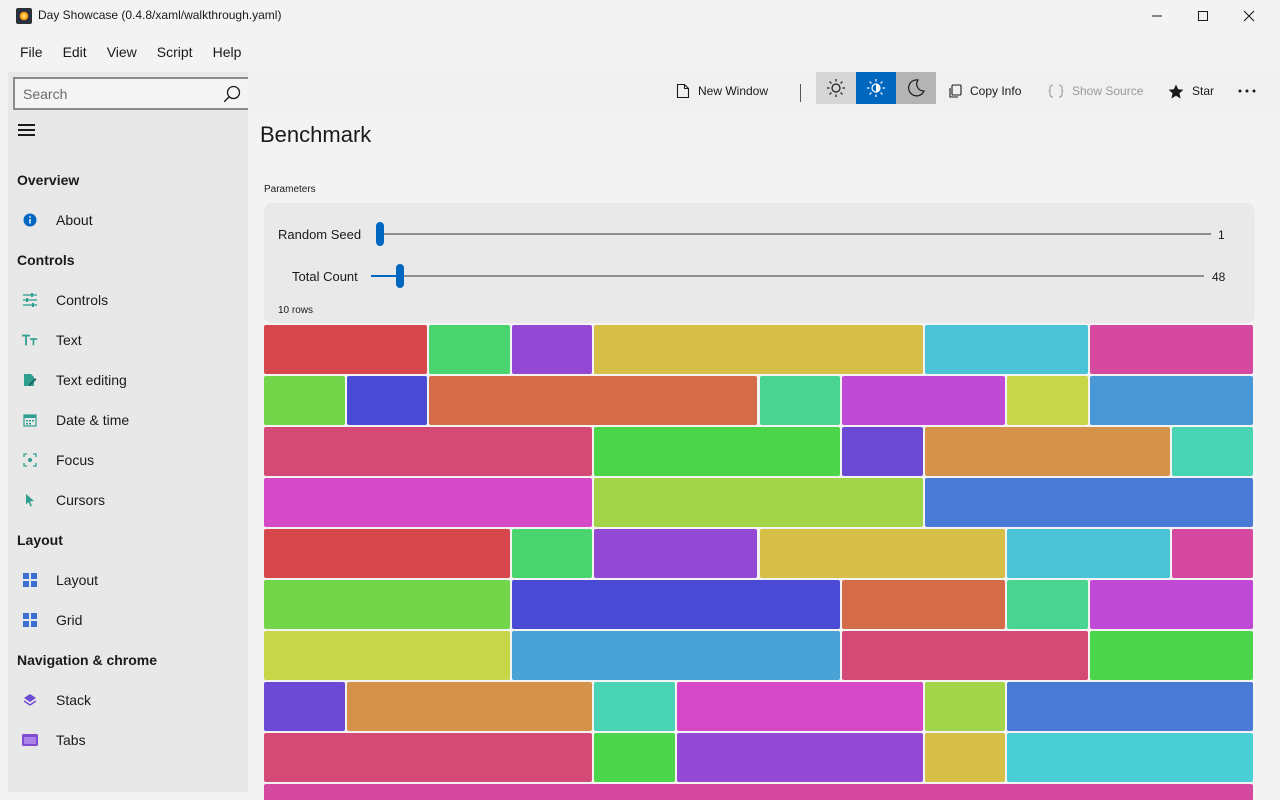  I want to click on calendar-icon, so click(30, 420).